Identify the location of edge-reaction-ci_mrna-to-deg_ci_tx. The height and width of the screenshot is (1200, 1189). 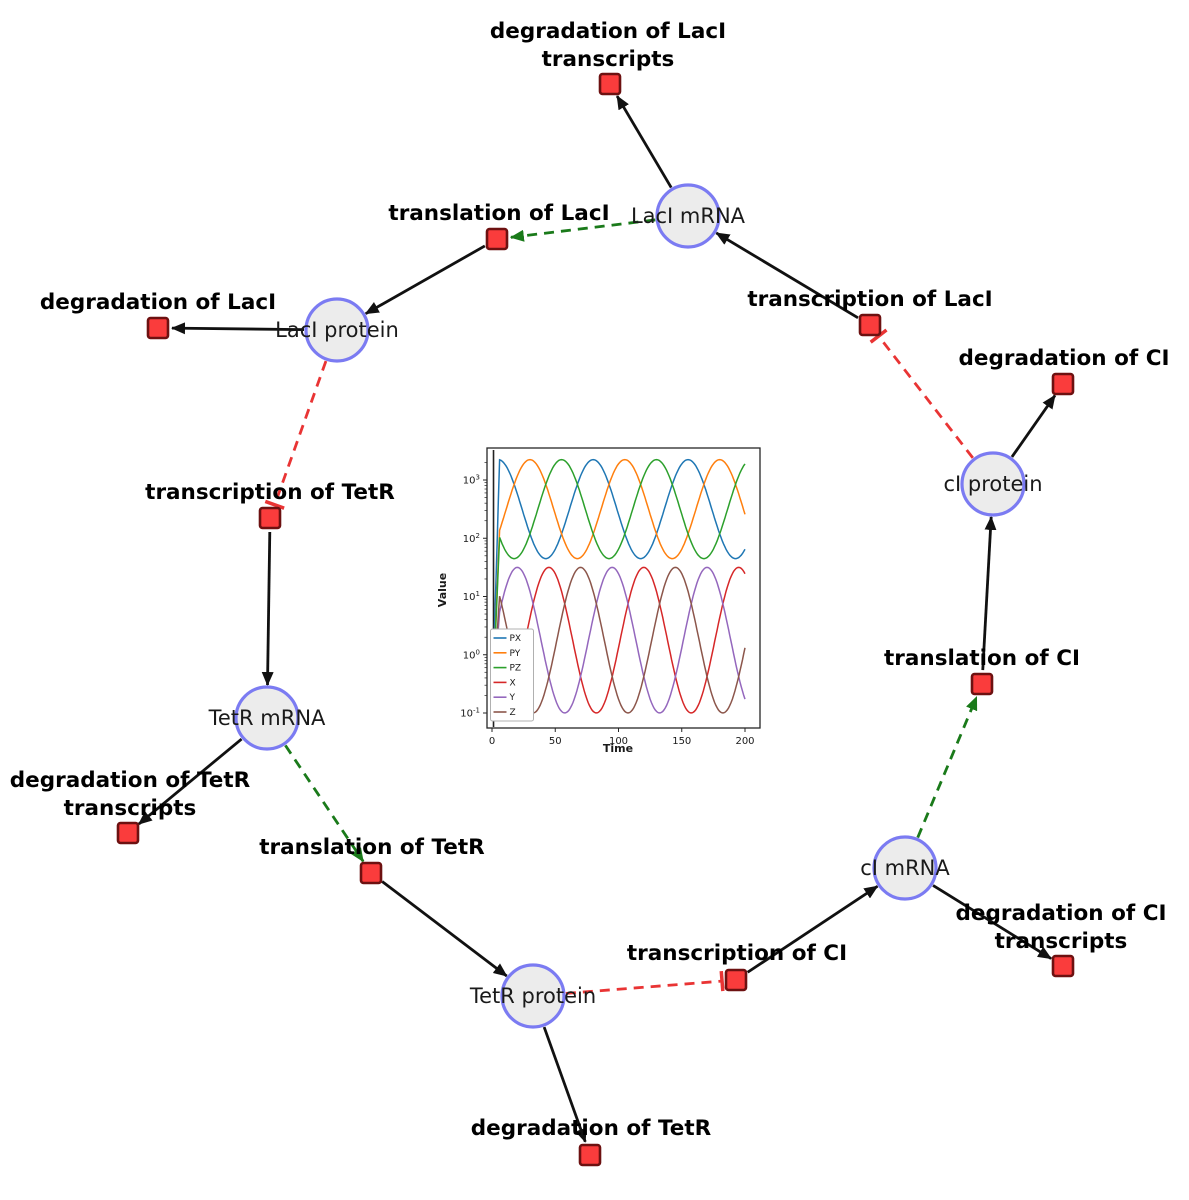
(992, 922).